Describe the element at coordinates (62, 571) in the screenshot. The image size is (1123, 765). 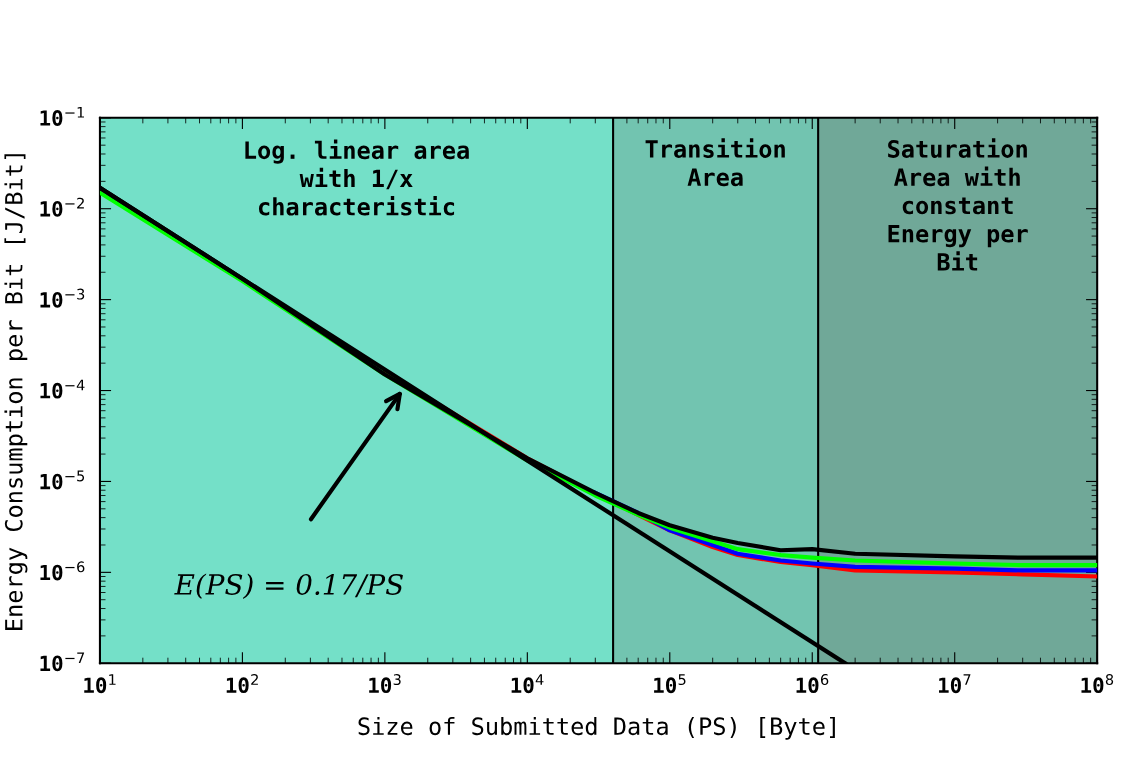
I see `y-tick-label: 10$^{−6}$` at that location.